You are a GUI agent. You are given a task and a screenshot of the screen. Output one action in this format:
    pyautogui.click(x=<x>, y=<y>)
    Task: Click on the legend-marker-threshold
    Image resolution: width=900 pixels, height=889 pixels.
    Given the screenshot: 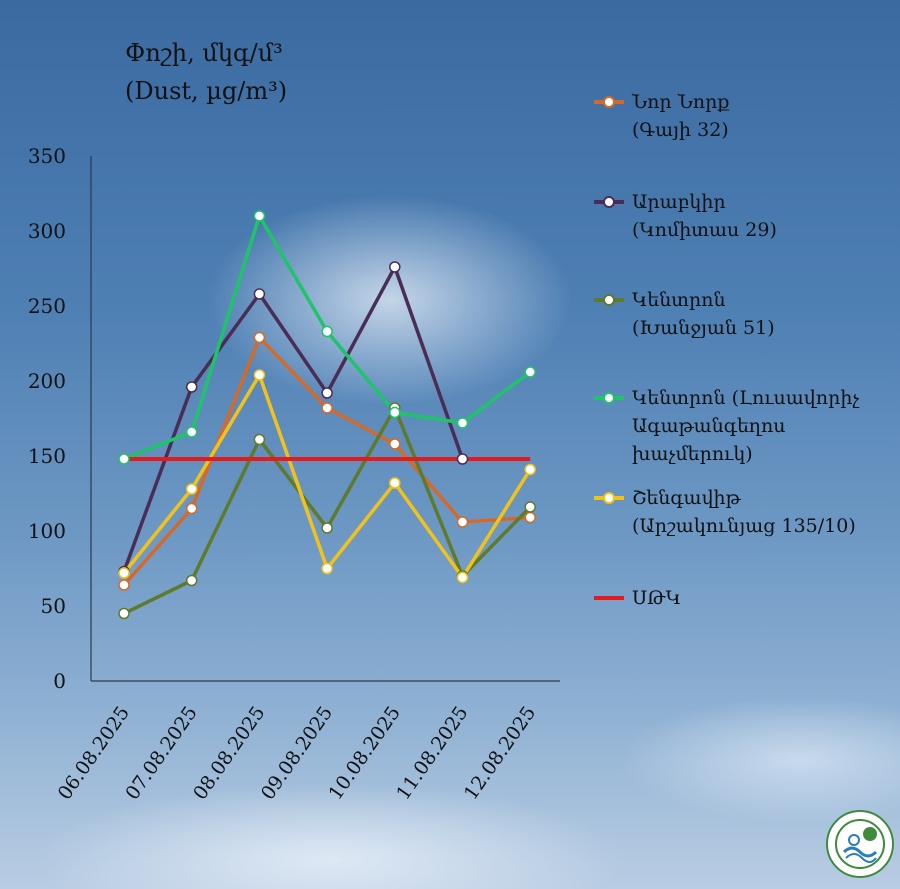 What is the action you would take?
    pyautogui.click(x=609, y=598)
    